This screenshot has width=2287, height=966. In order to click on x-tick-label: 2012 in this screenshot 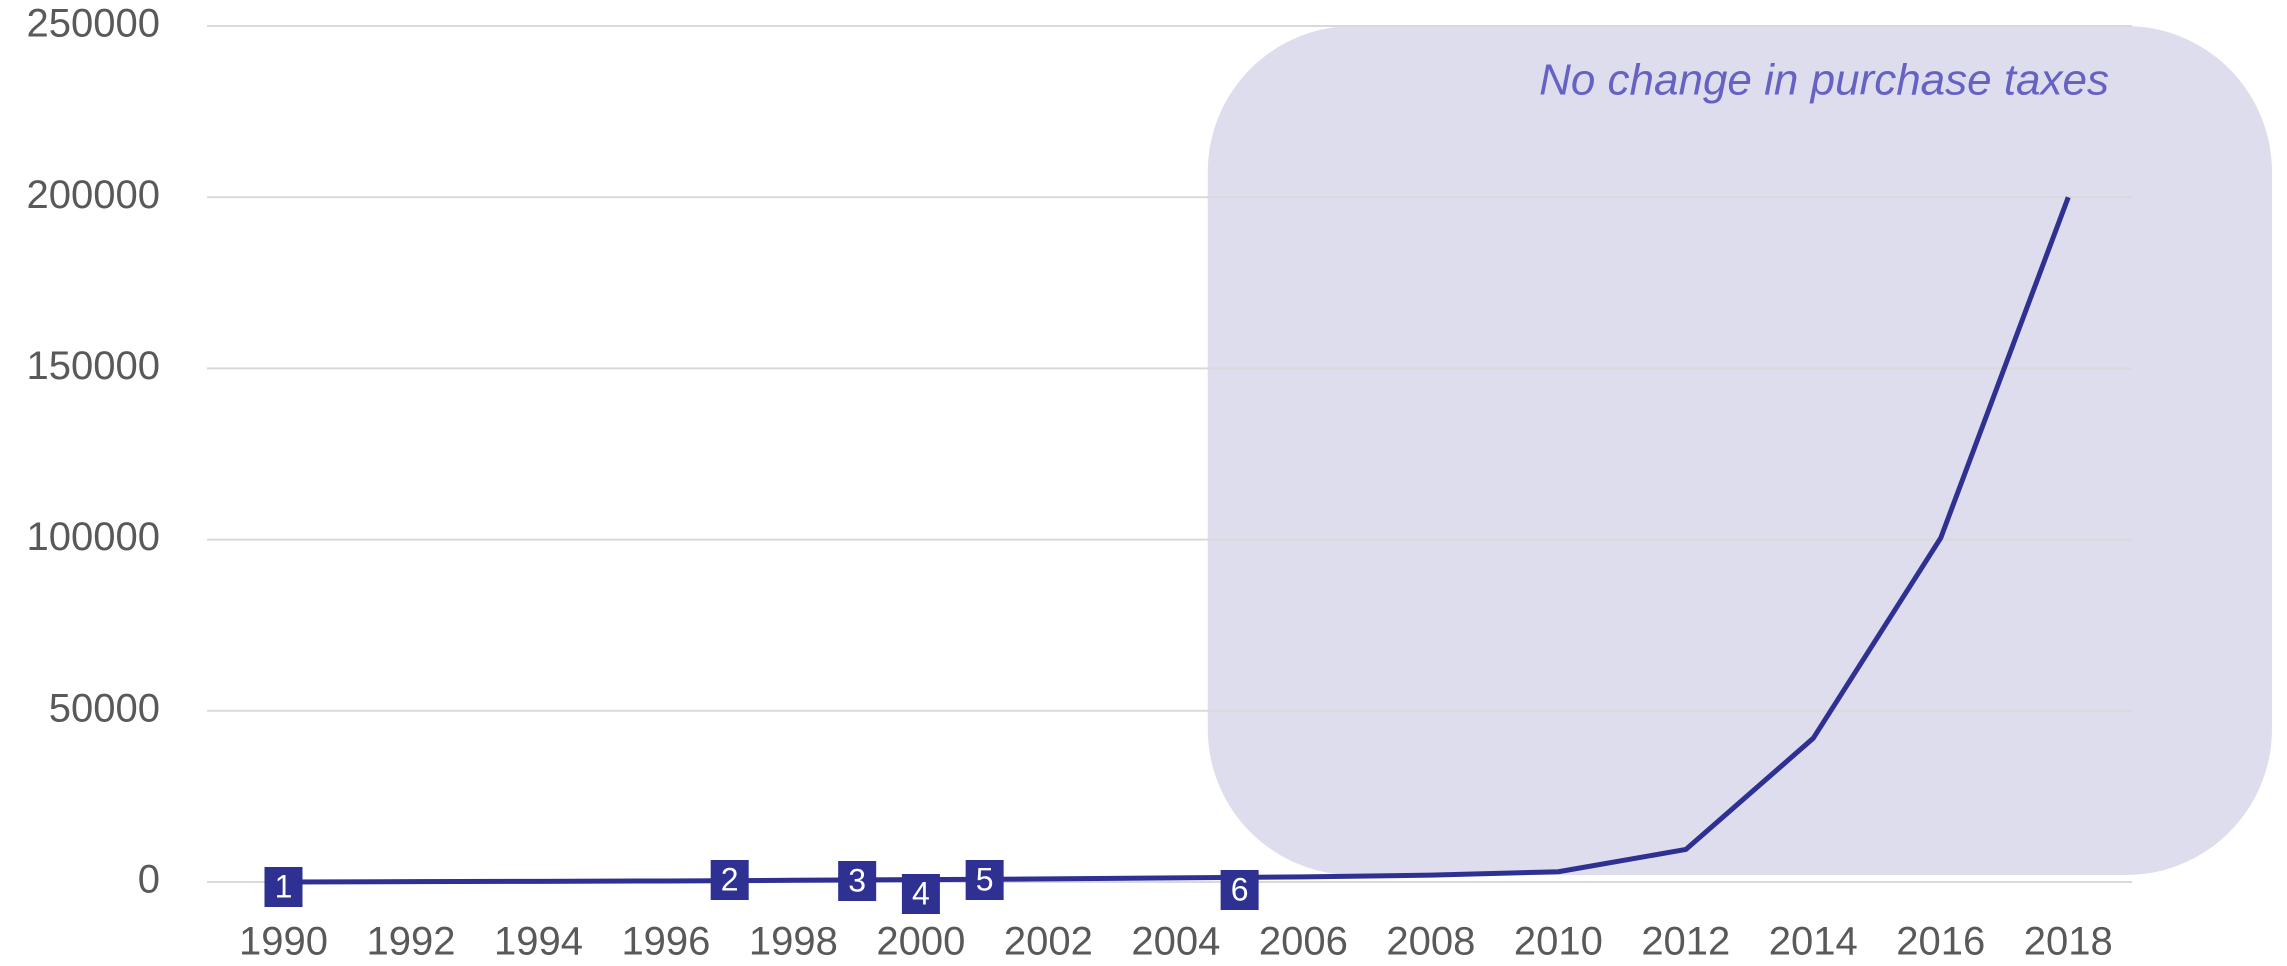, I will do `click(1685, 942)`.